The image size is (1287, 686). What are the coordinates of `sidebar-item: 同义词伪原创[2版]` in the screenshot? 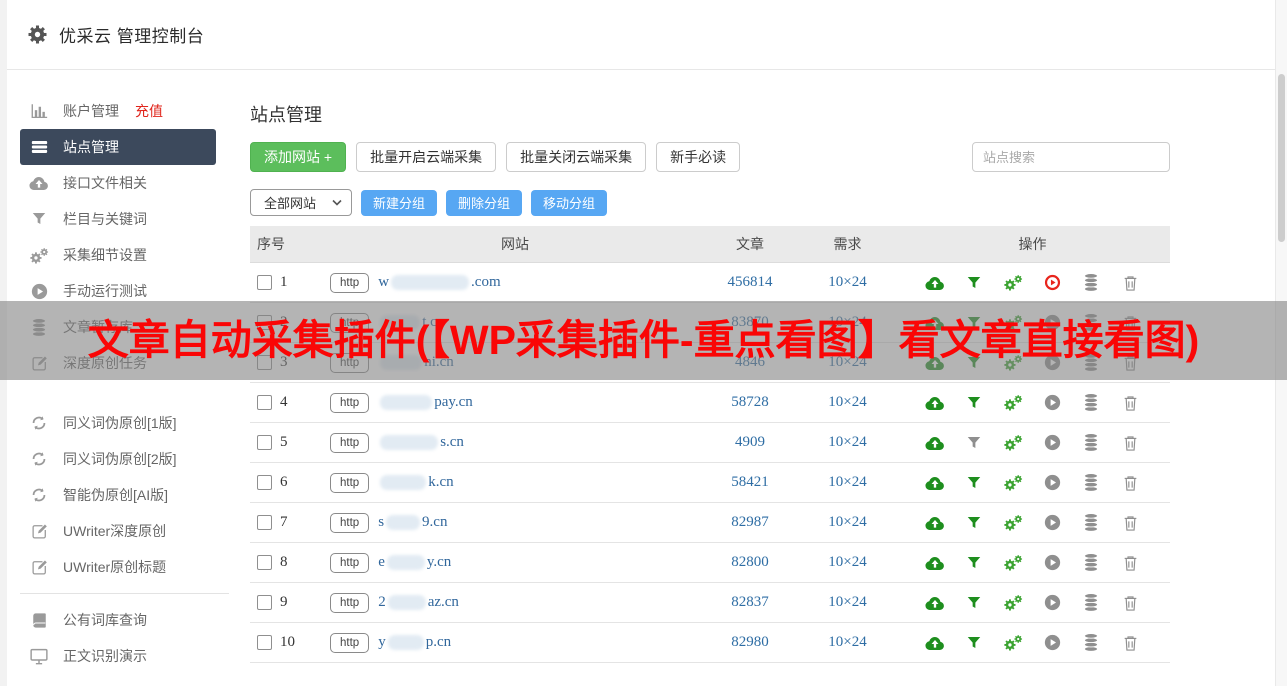 It's located at (118, 459).